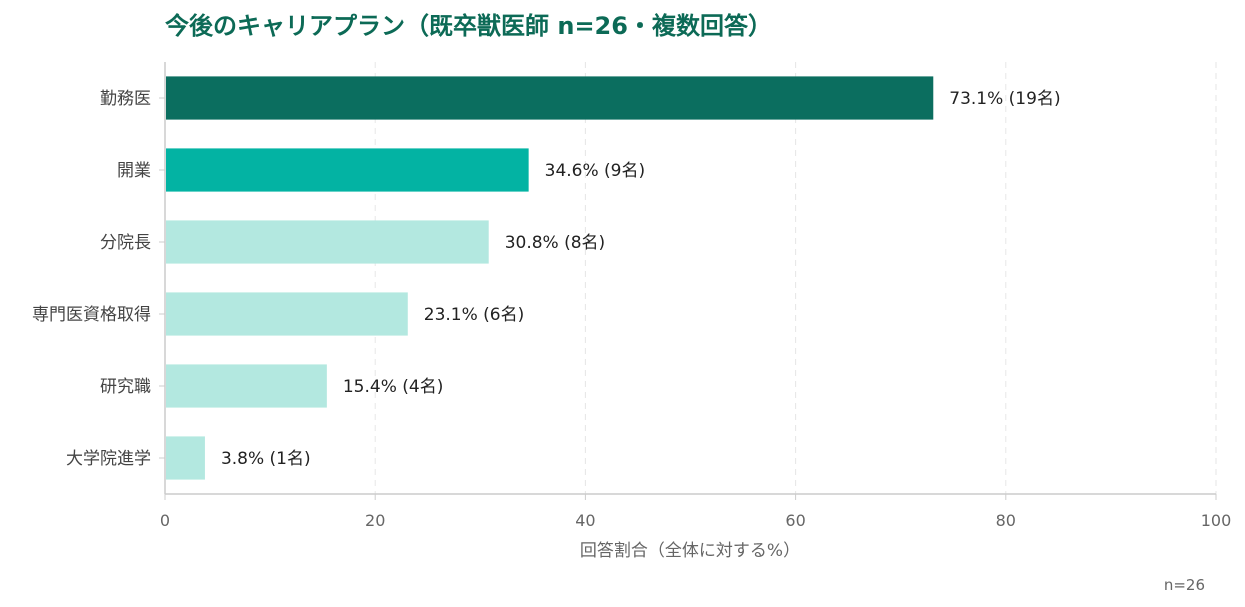 The width and height of the screenshot is (1245, 607). What do you see at coordinates (125, 387) in the screenshot?
I see `category-label: 研究職` at bounding box center [125, 387].